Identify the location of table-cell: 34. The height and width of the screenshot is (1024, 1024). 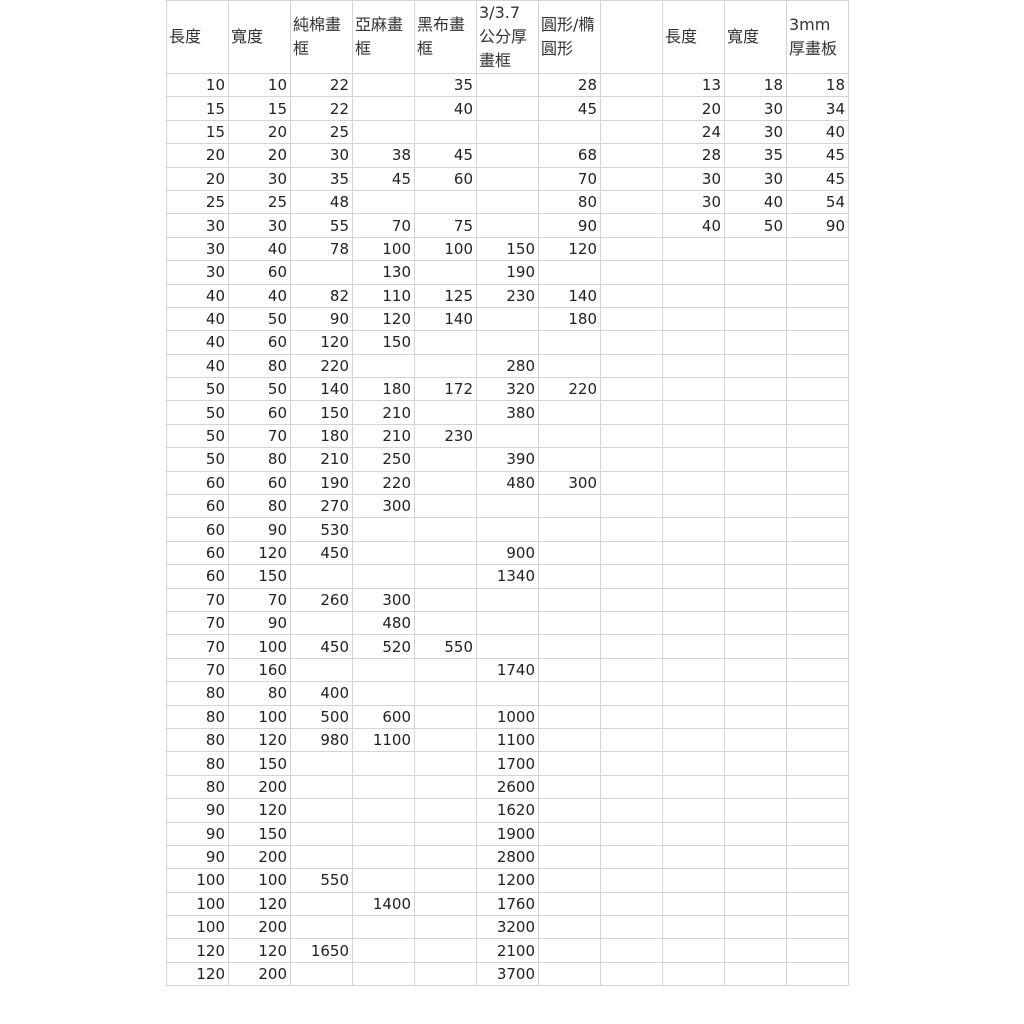
(817, 108).